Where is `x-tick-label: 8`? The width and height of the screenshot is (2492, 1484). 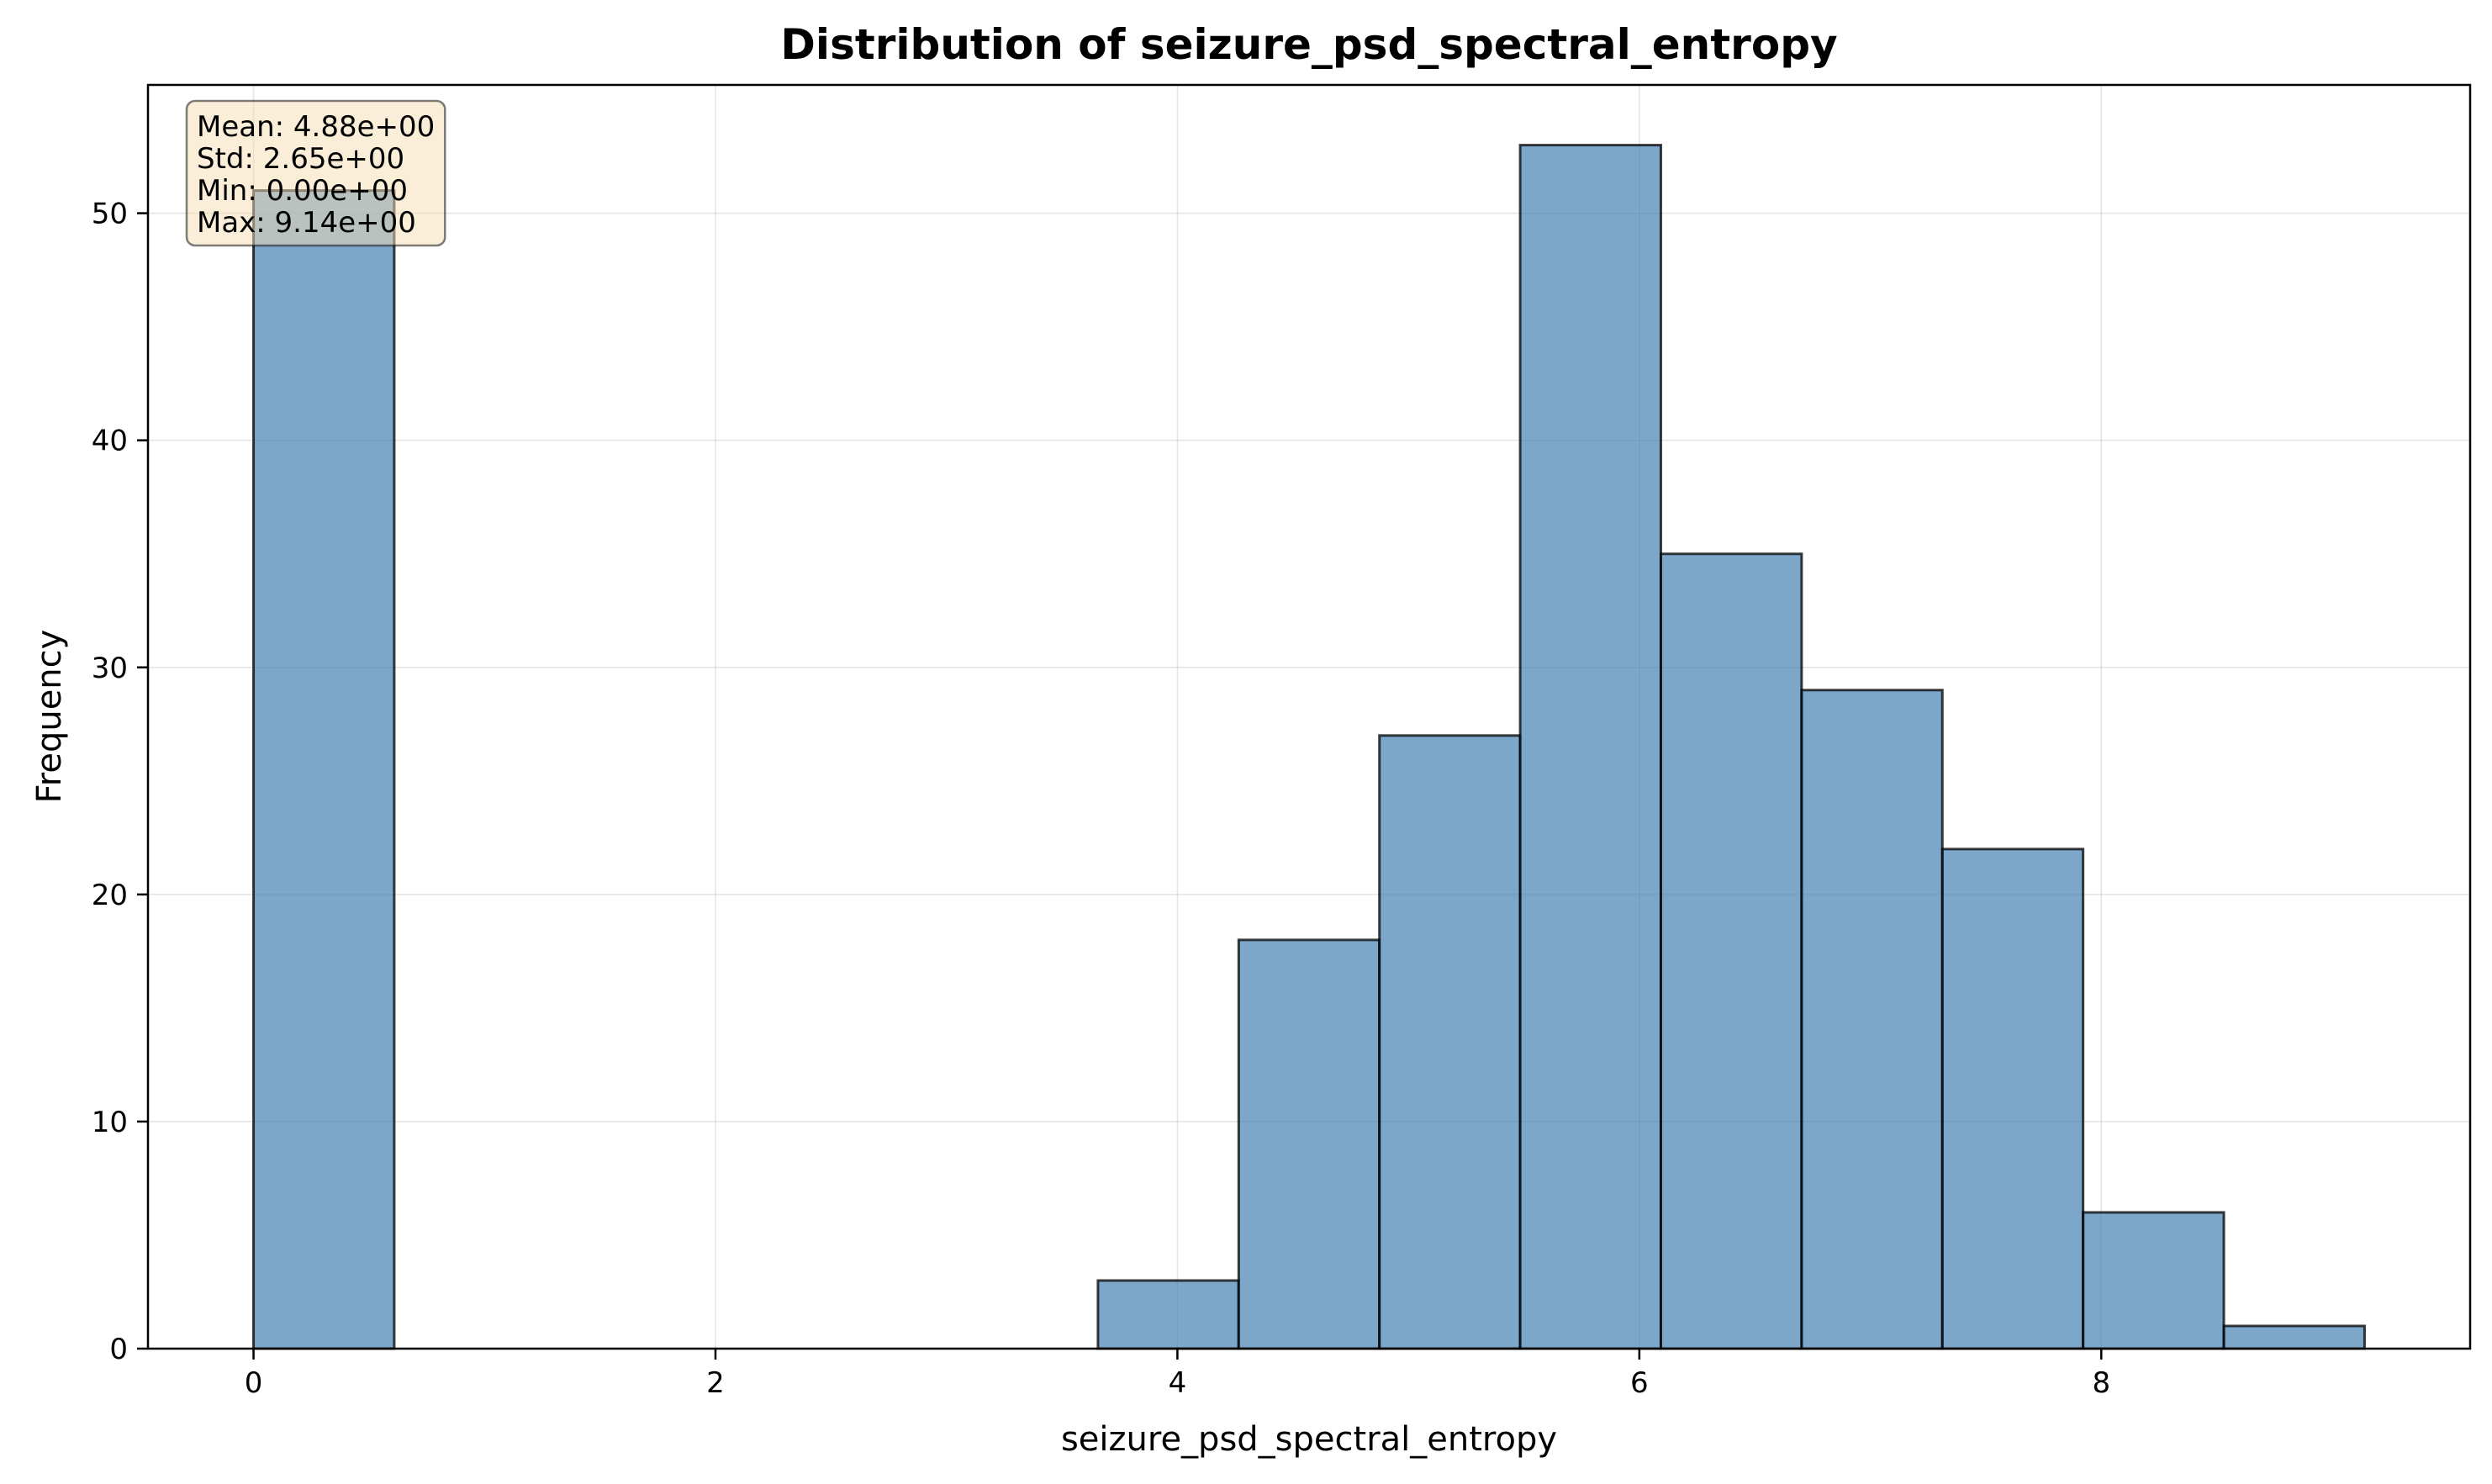 x-tick-label: 8 is located at coordinates (2101, 1383).